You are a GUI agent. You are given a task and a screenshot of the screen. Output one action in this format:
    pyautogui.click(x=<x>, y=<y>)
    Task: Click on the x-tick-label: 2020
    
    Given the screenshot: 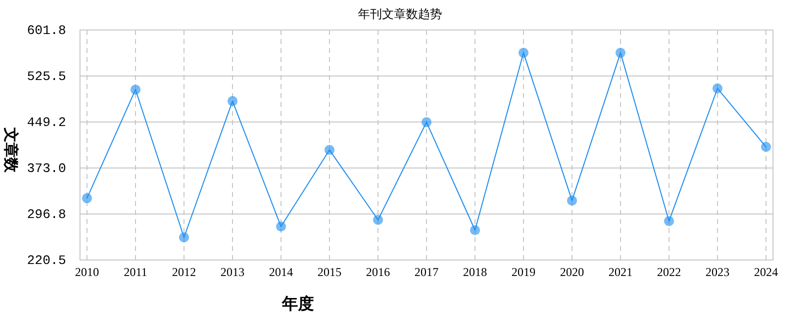 What is the action you would take?
    pyautogui.click(x=572, y=272)
    